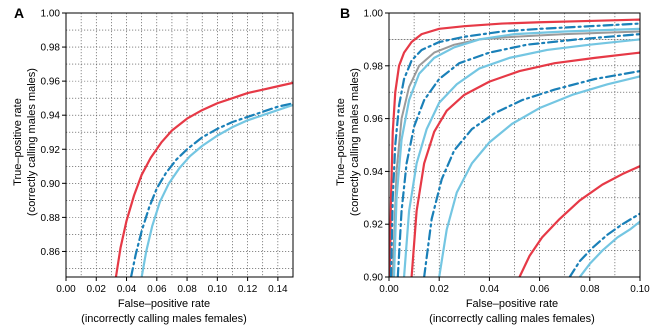  Describe the element at coordinates (51, 218) in the screenshot. I see `y-tick-label: 0.88` at that location.